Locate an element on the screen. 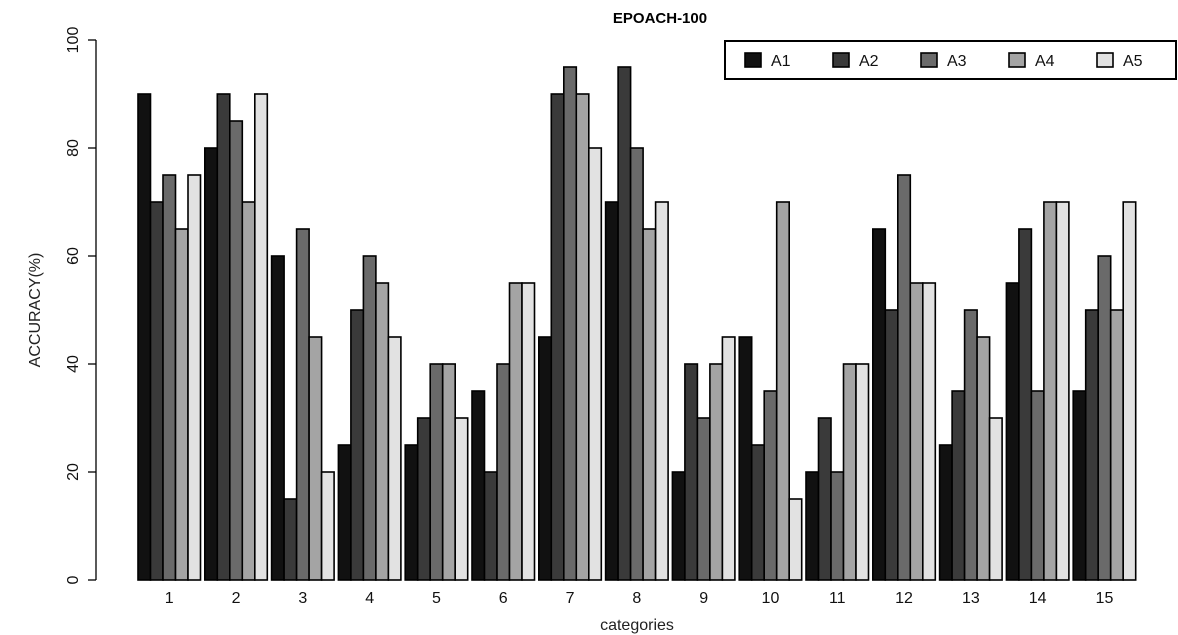 The width and height of the screenshot is (1178, 635). y-tick-label: 60 is located at coordinates (73, 256).